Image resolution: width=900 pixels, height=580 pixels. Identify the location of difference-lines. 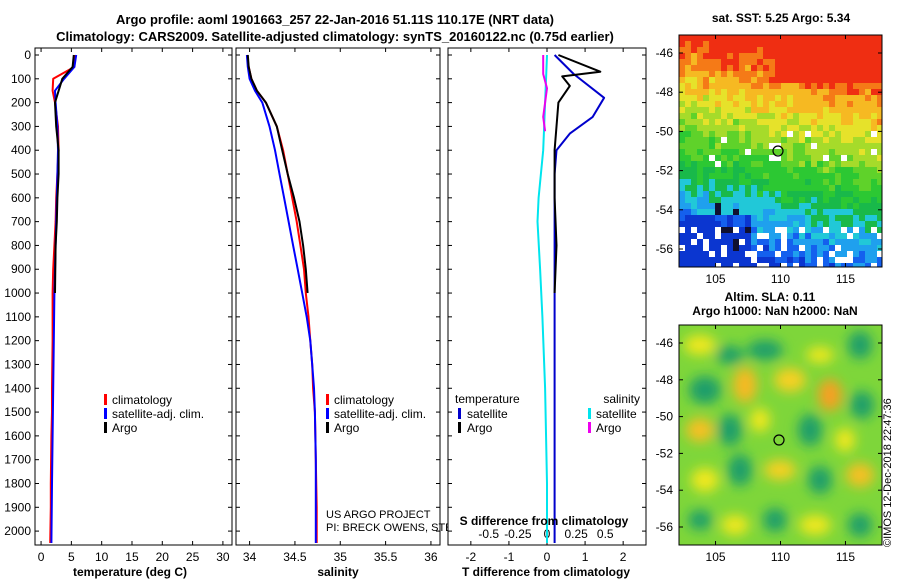
(571, 298).